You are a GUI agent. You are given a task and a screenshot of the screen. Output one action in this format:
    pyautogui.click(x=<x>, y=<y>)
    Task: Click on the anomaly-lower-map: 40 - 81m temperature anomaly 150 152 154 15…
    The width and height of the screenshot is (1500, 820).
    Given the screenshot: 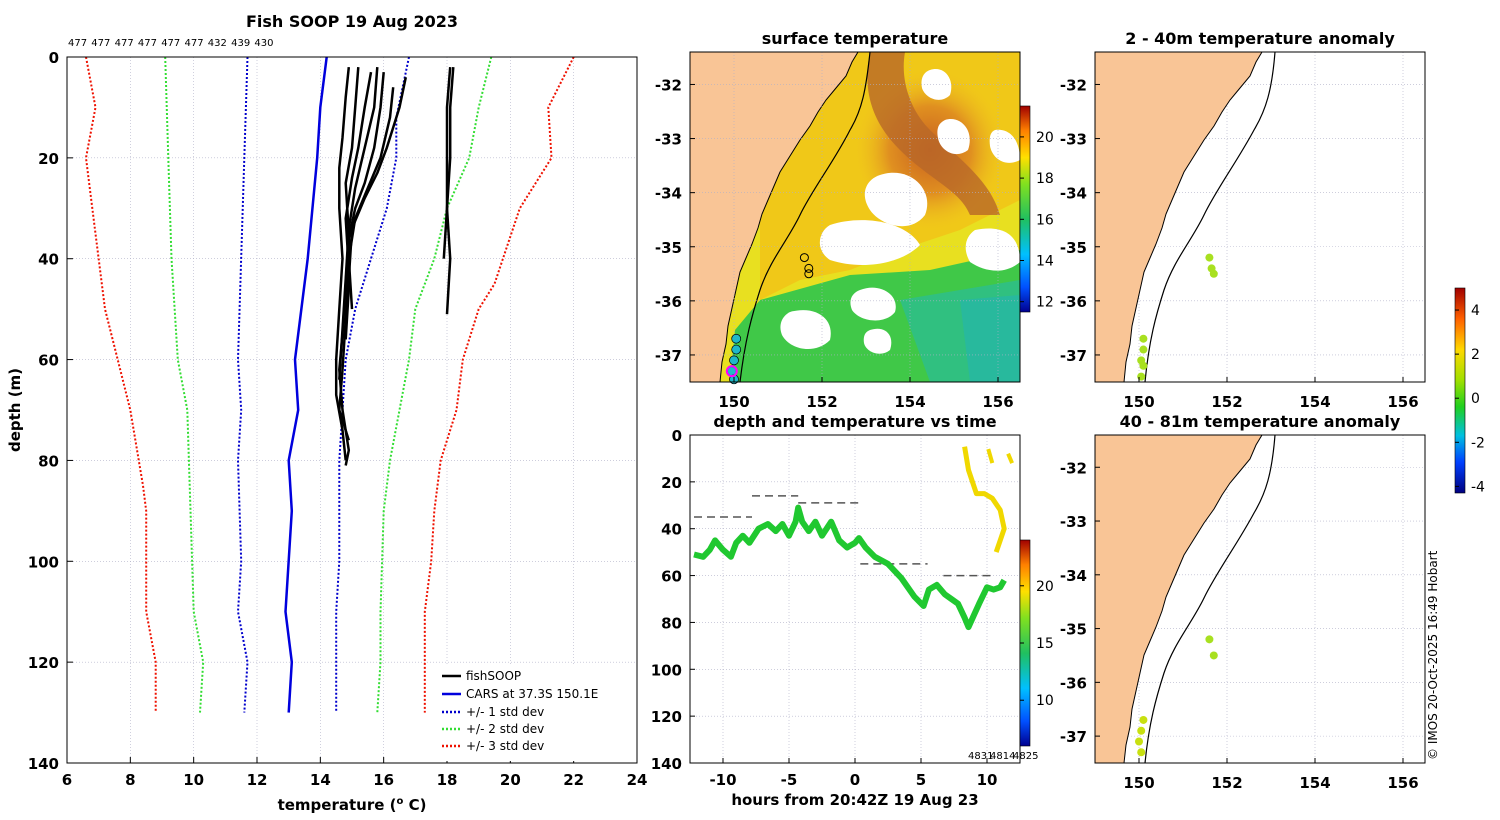 What is the action you would take?
    pyautogui.click(x=1243, y=602)
    